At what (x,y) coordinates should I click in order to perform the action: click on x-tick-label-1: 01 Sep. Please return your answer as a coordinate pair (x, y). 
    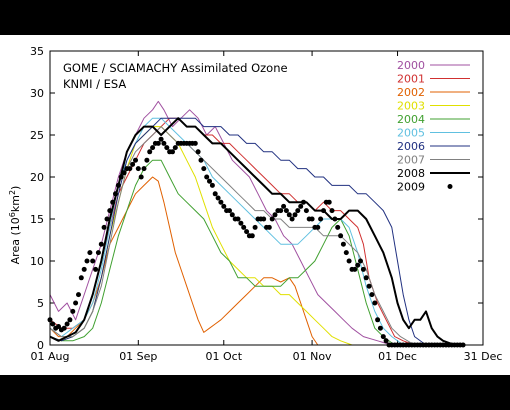
    Looking at the image, I should click on (138, 356).